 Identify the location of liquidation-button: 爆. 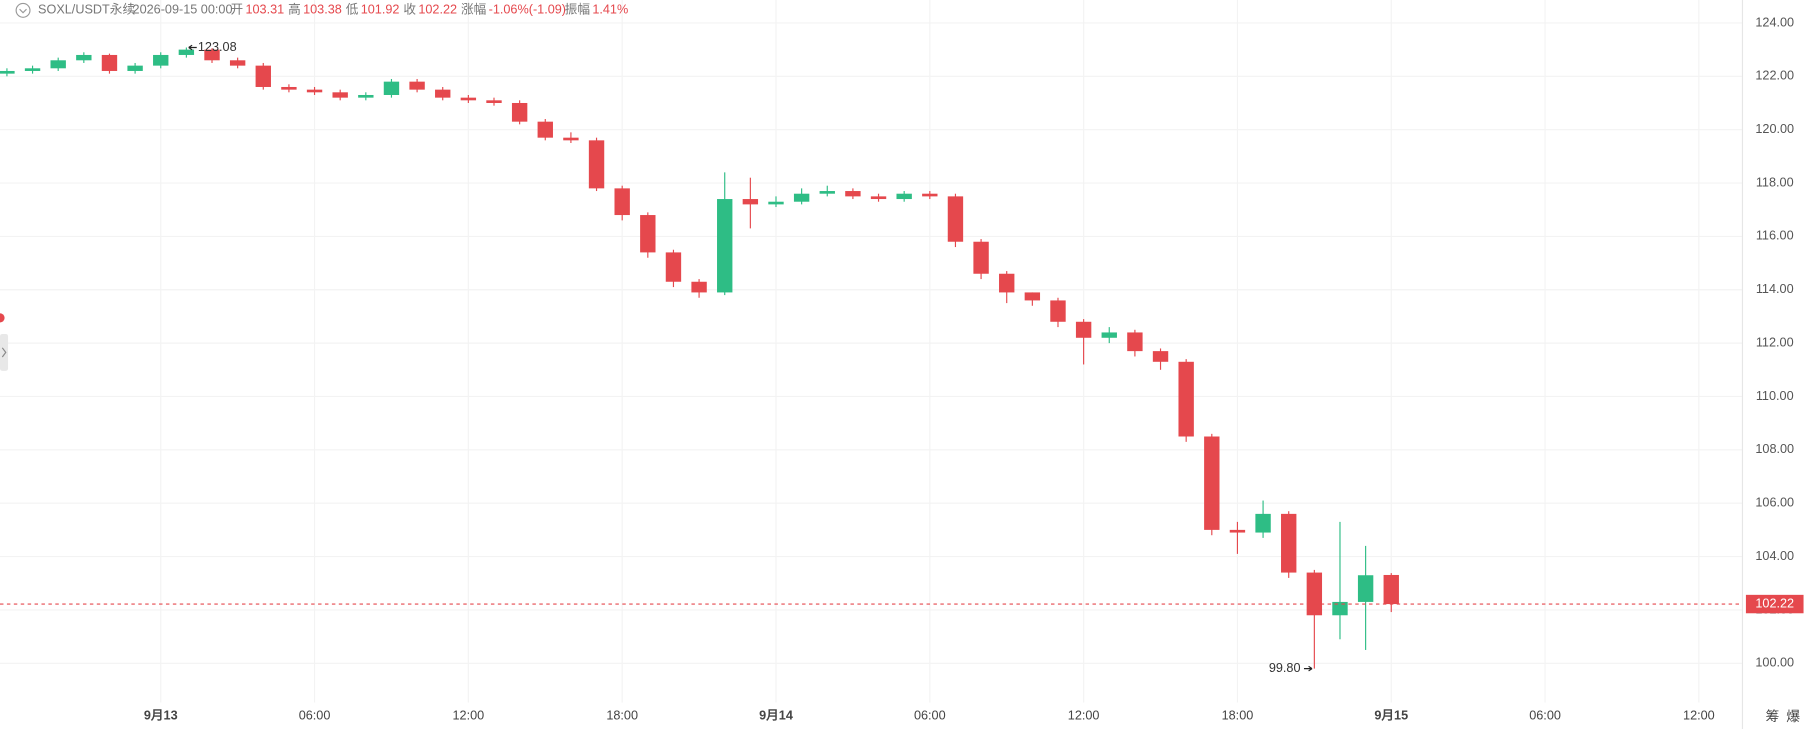
(1793, 716).